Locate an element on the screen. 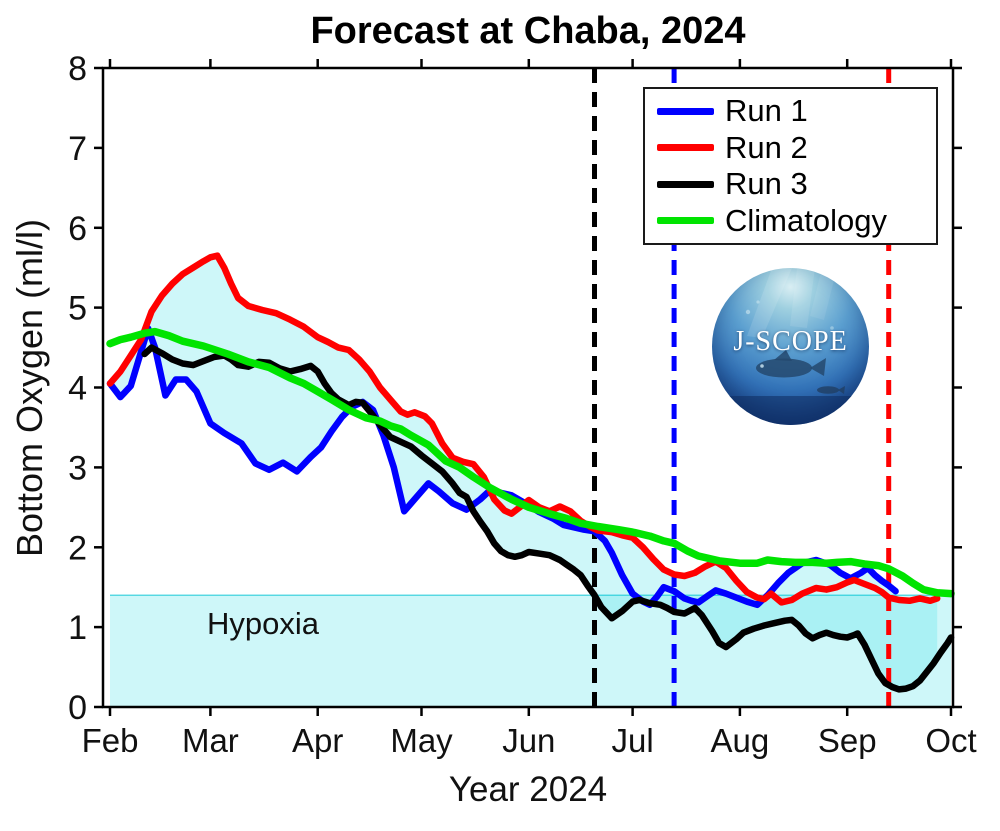 The height and width of the screenshot is (831, 1000). legend-label-run-1: Run 1 is located at coordinates (766, 111).